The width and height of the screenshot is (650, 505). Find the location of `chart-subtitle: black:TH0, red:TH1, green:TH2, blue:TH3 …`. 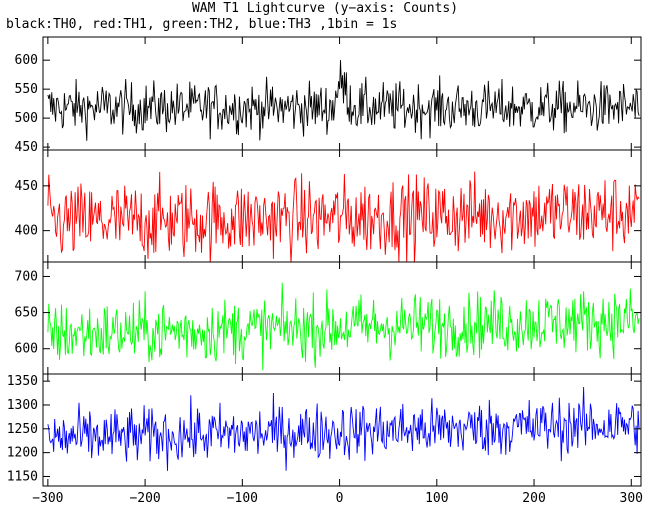

chart-subtitle: black:TH0, red:TH1, green:TH2, blue:TH3 … is located at coordinates (202, 24).